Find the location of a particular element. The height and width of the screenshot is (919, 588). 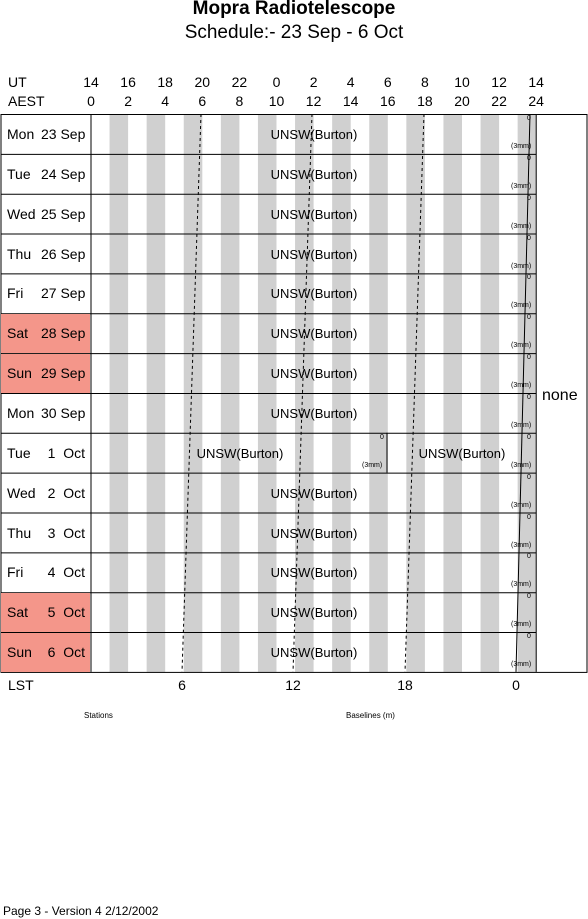

day-date: 6 Oct is located at coordinates (66, 652).